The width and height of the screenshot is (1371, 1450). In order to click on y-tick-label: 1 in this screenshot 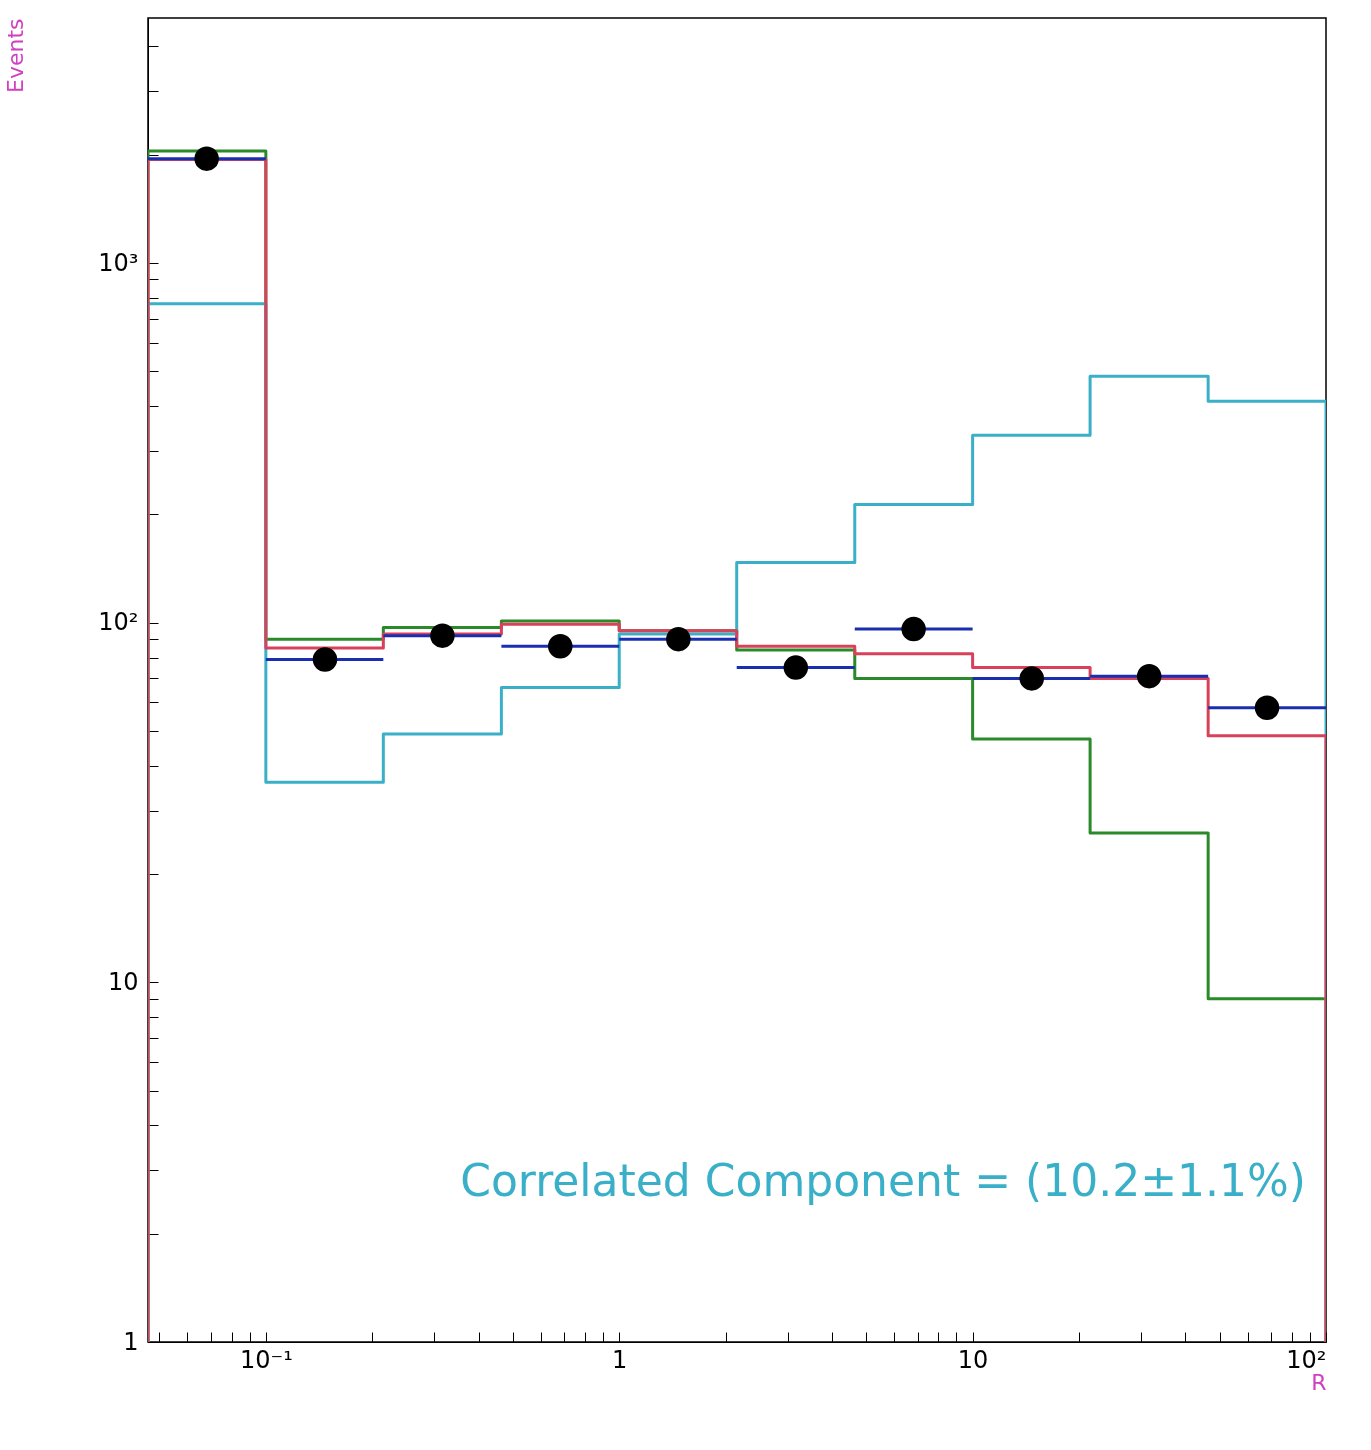, I will do `click(131, 1341)`.